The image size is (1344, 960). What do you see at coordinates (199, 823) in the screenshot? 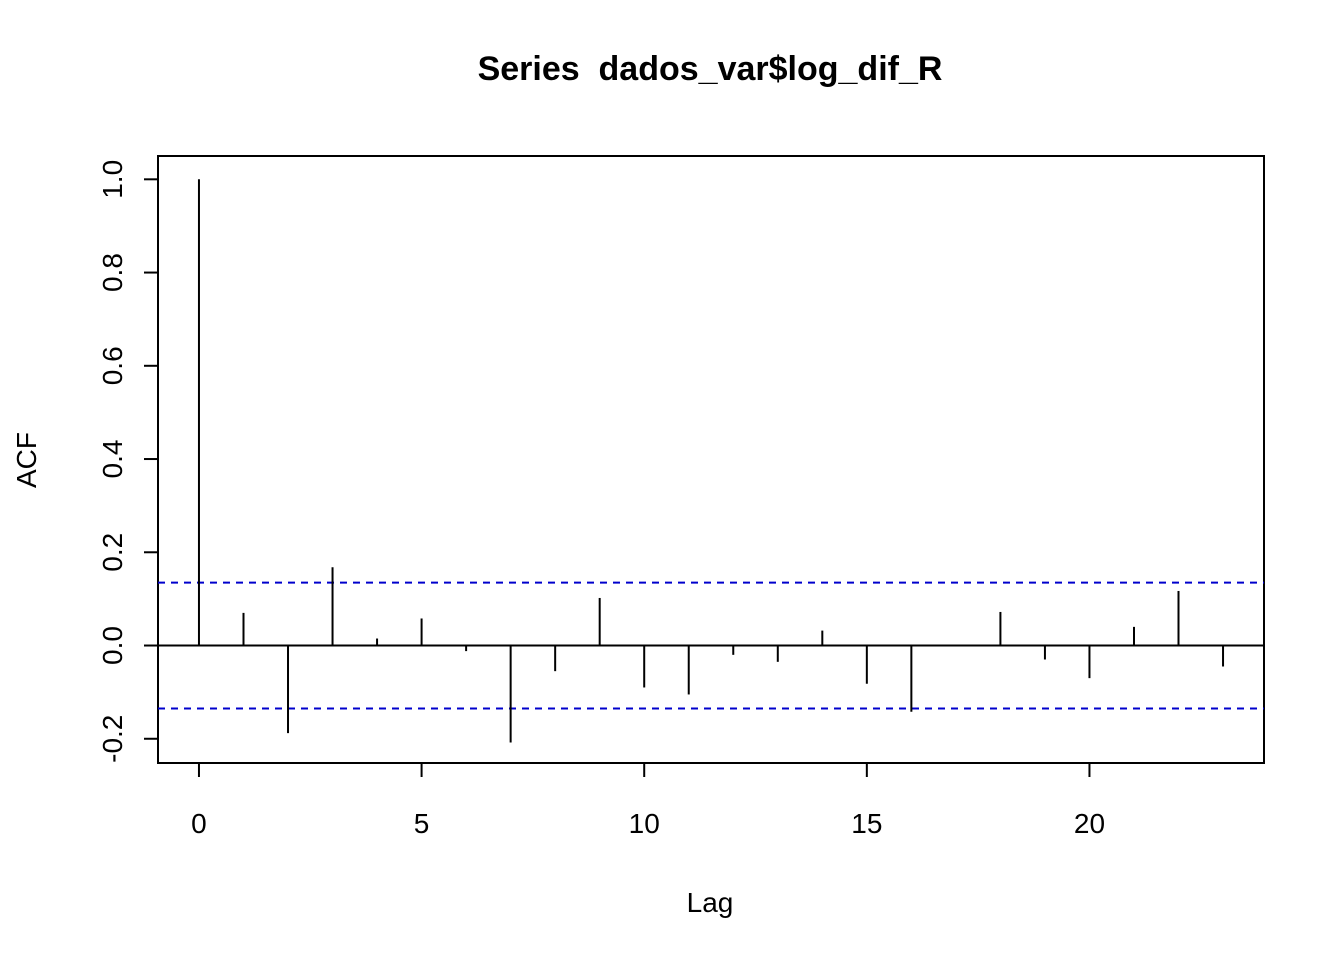
I see `x-tick-label: 0` at bounding box center [199, 823].